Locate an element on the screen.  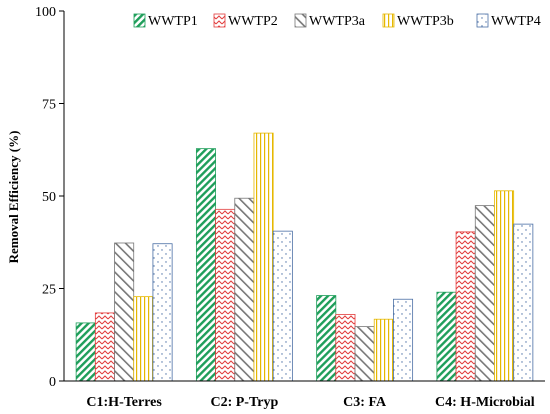
legend-swatch-wwtp1 is located at coordinates (139, 20).